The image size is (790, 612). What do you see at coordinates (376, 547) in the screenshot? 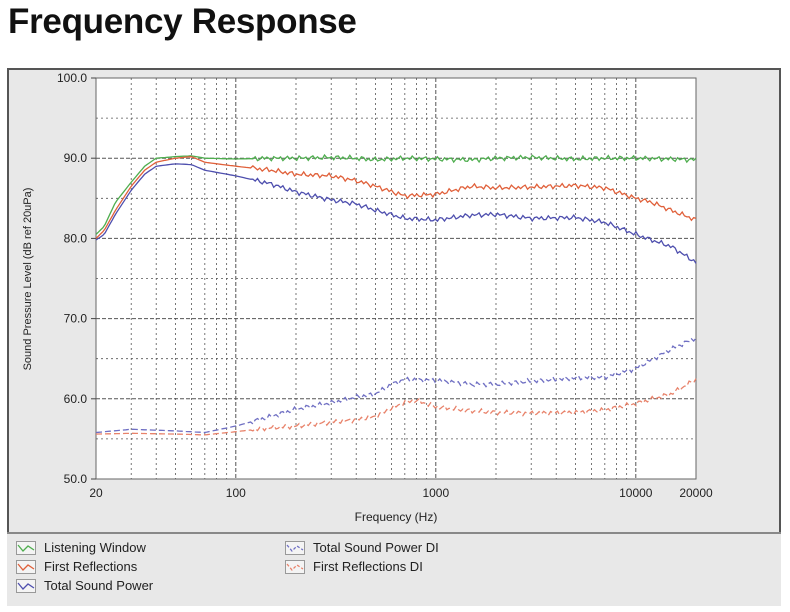
I see `legend-label: Total Sound Power DI` at bounding box center [376, 547].